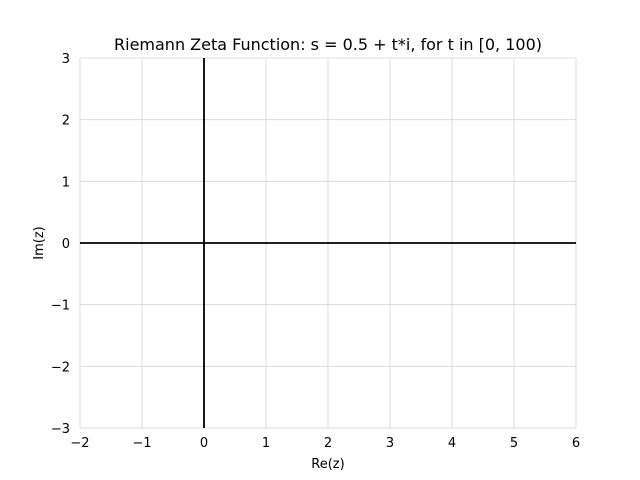 The width and height of the screenshot is (640, 480). I want to click on y-tick-label-6: 3, so click(66, 59).